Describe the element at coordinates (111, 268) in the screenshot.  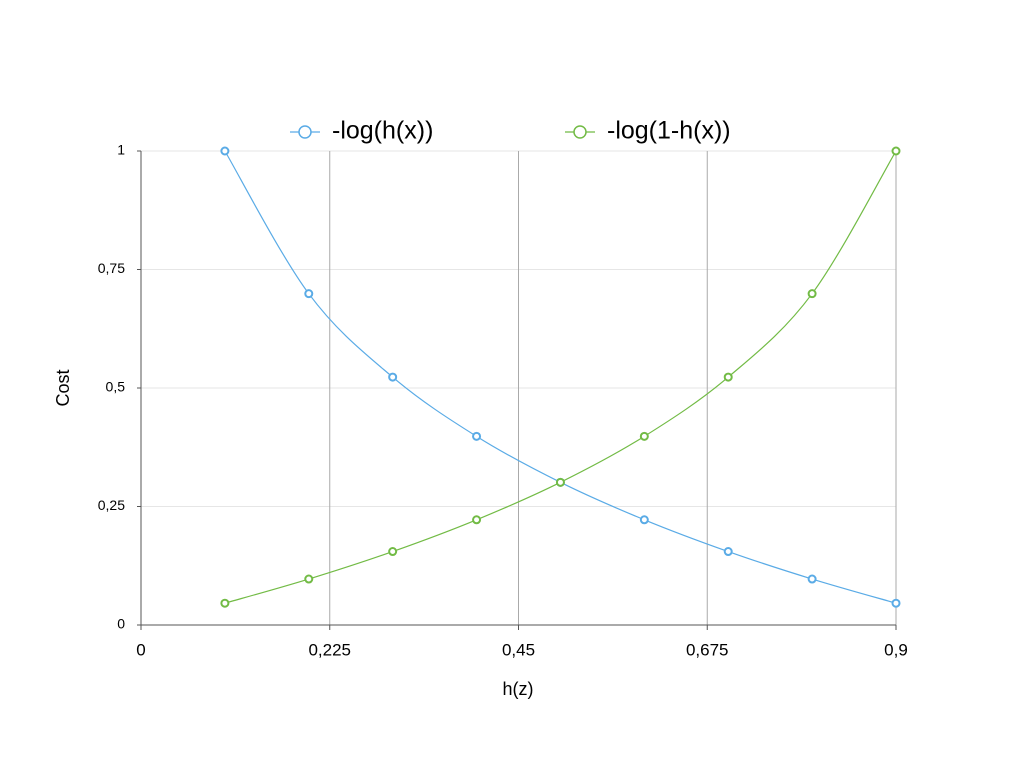
I see `y-tick-label: 0,75` at that location.